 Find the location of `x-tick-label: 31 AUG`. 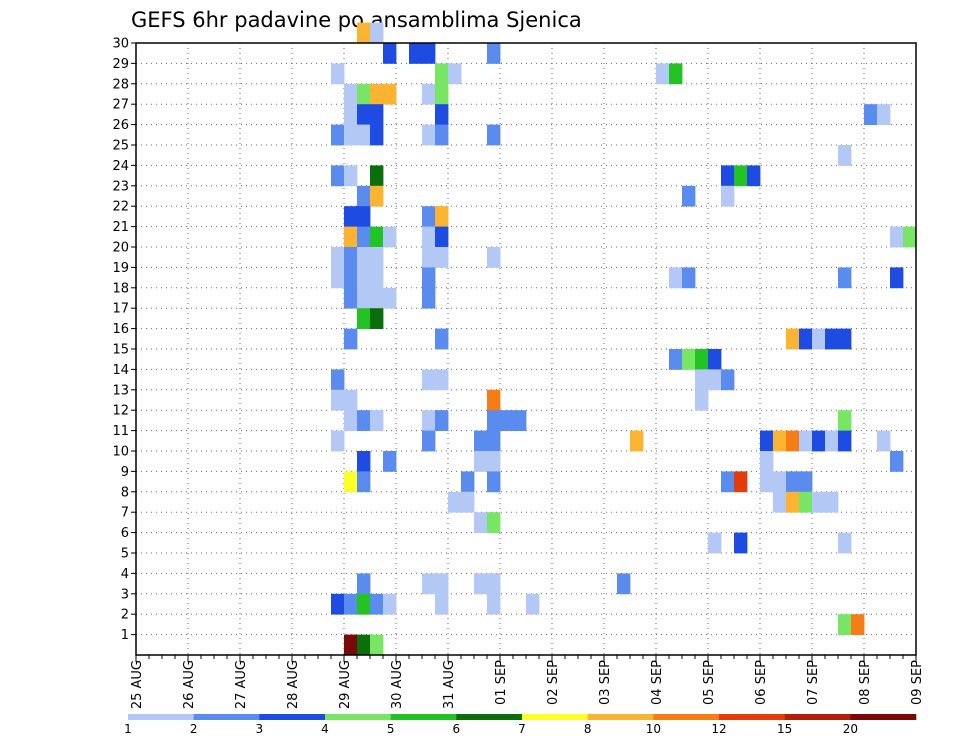

x-tick-label: 31 AUG is located at coordinates (449, 684).